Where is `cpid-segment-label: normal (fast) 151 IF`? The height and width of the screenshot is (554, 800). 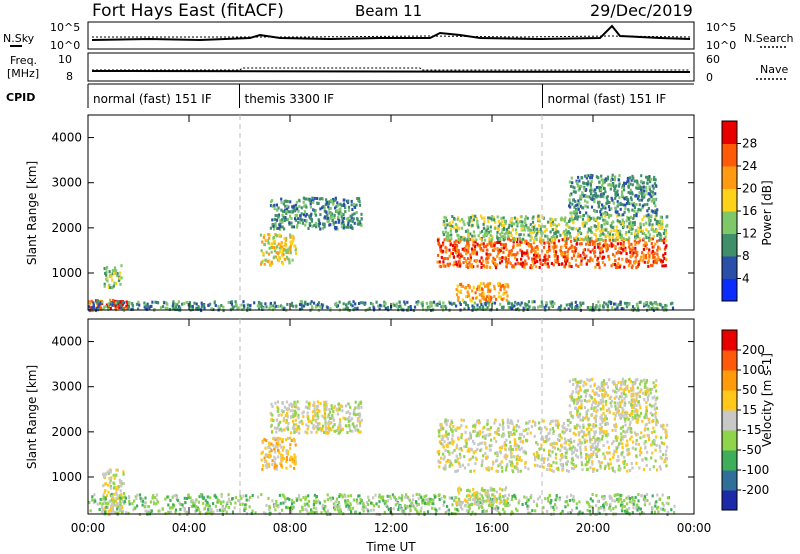 cpid-segment-label: normal (fast) 151 IF is located at coordinates (607, 99).